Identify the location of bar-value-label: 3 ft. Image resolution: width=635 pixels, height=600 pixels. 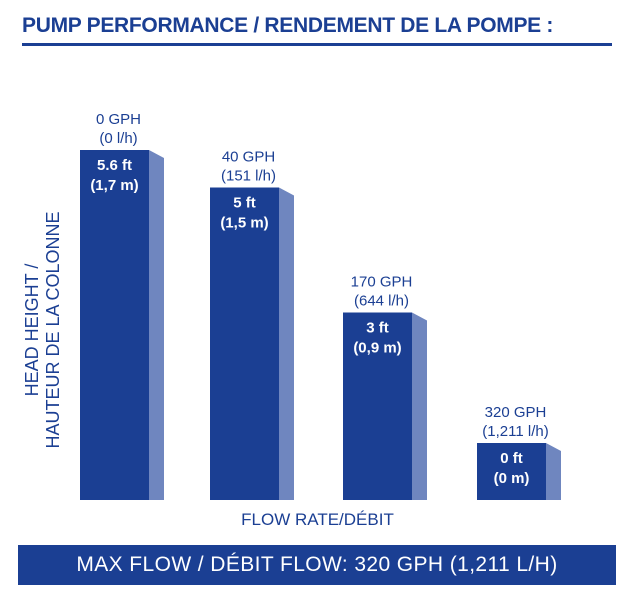
(377, 328).